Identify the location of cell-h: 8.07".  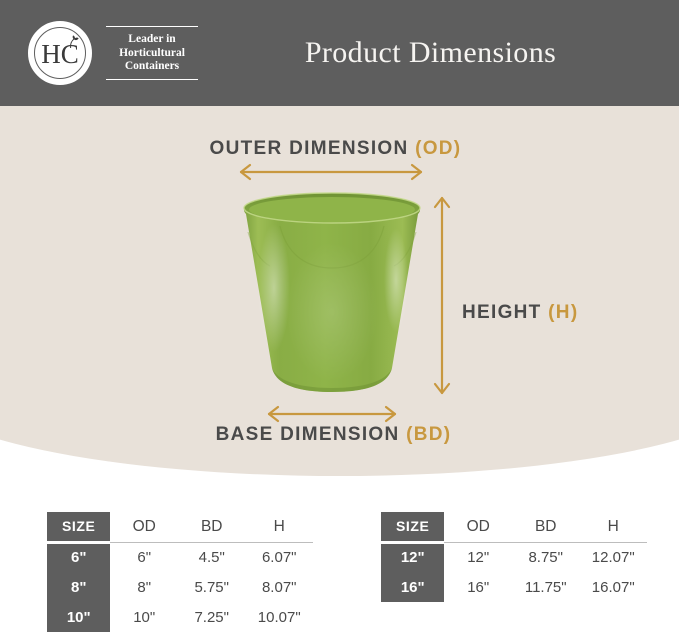
(279, 587).